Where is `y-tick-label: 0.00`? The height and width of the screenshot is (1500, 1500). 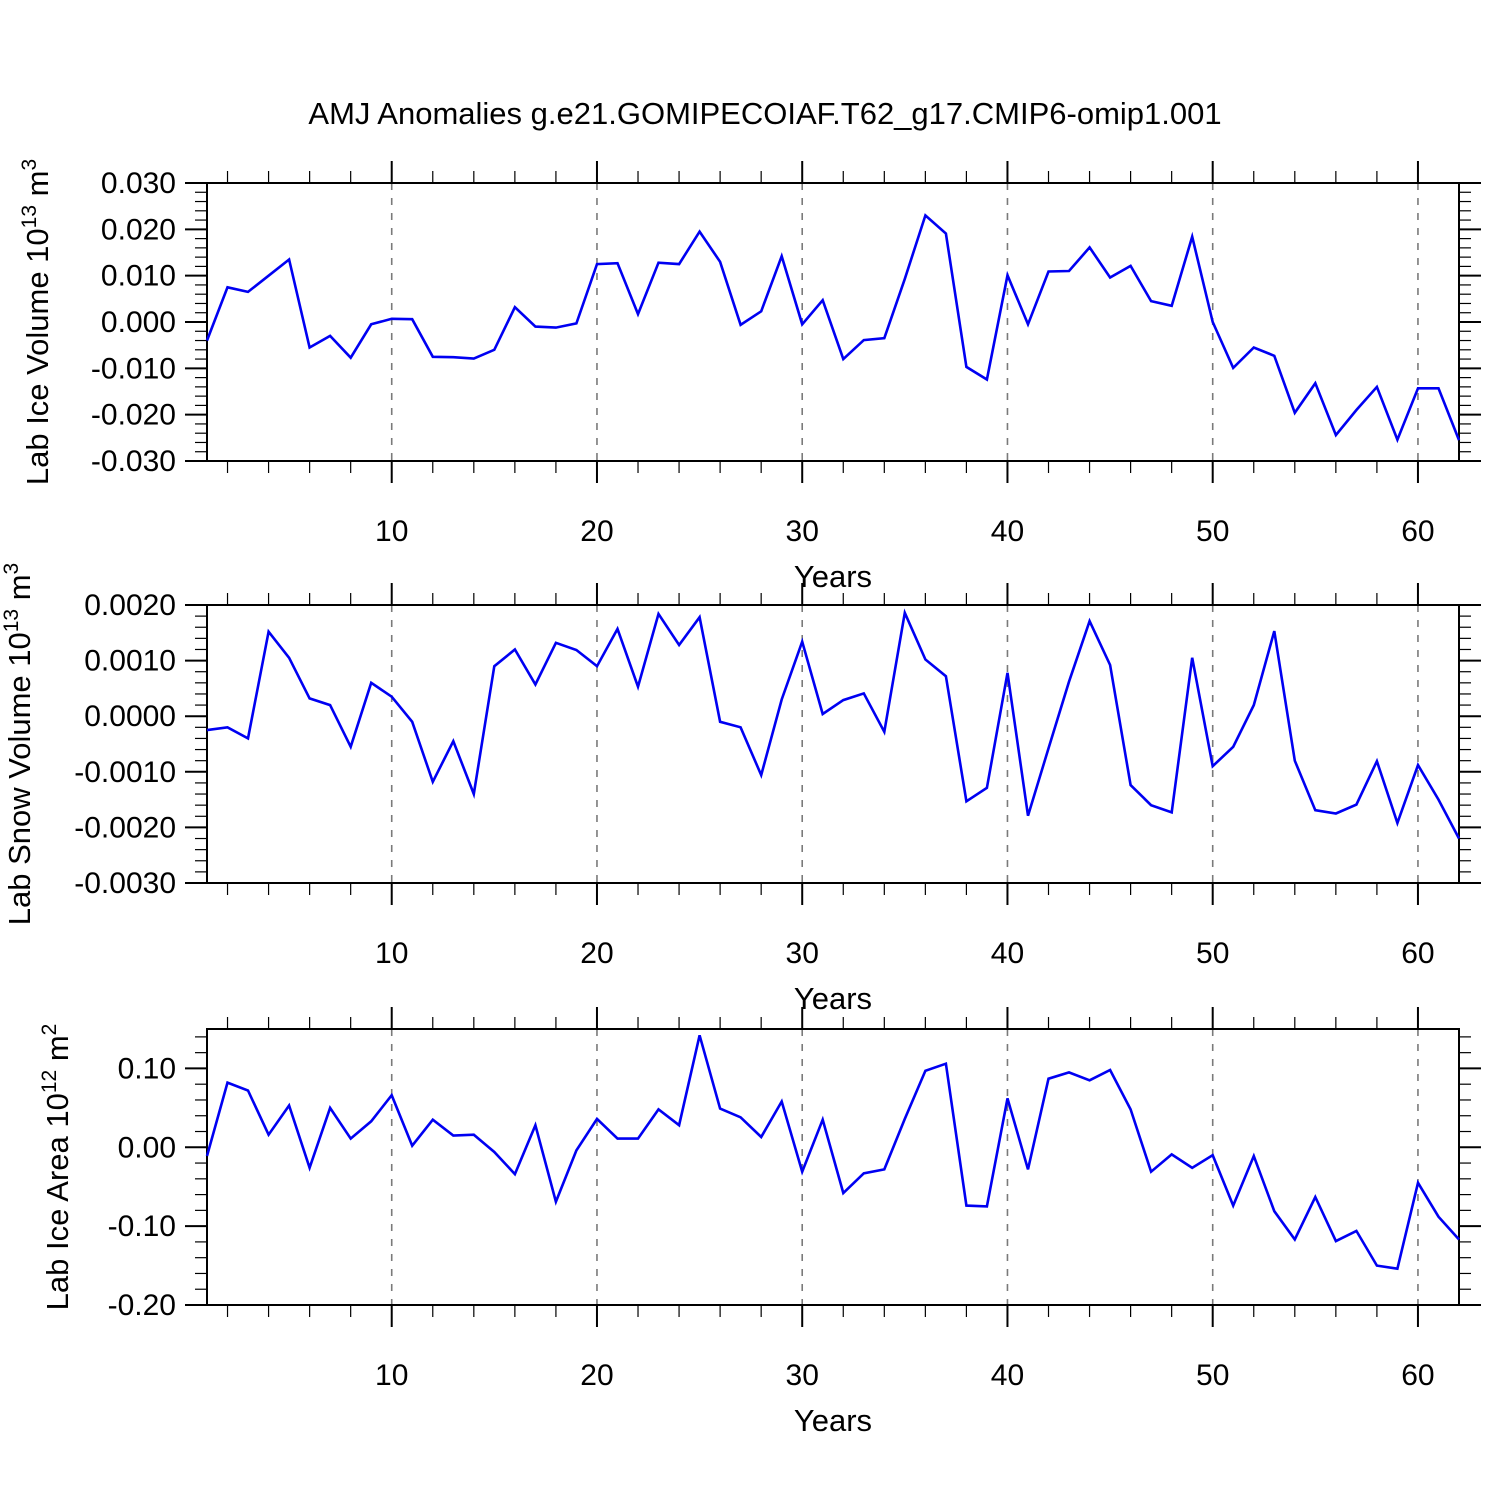
y-tick-label: 0.00 is located at coordinates (147, 1147).